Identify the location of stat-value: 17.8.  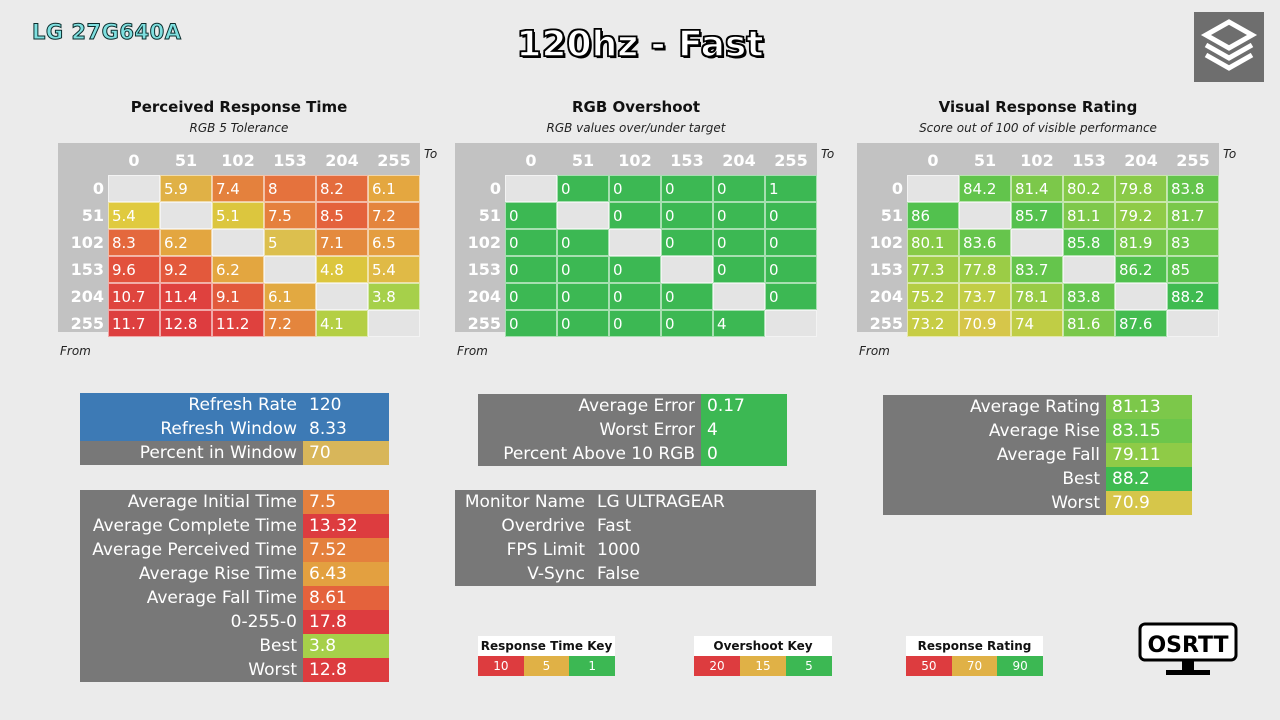
(346, 622).